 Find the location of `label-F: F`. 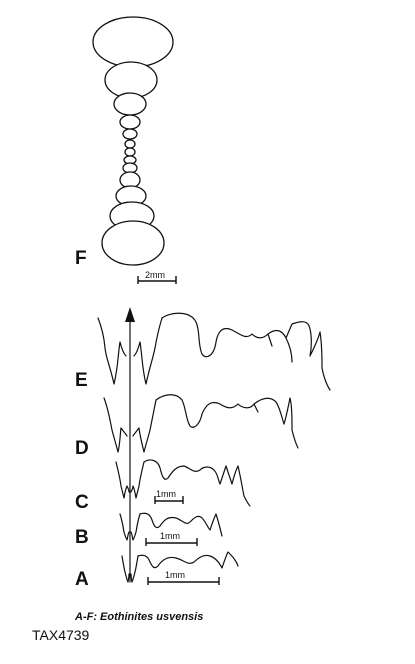

label-F: F is located at coordinates (81, 258).